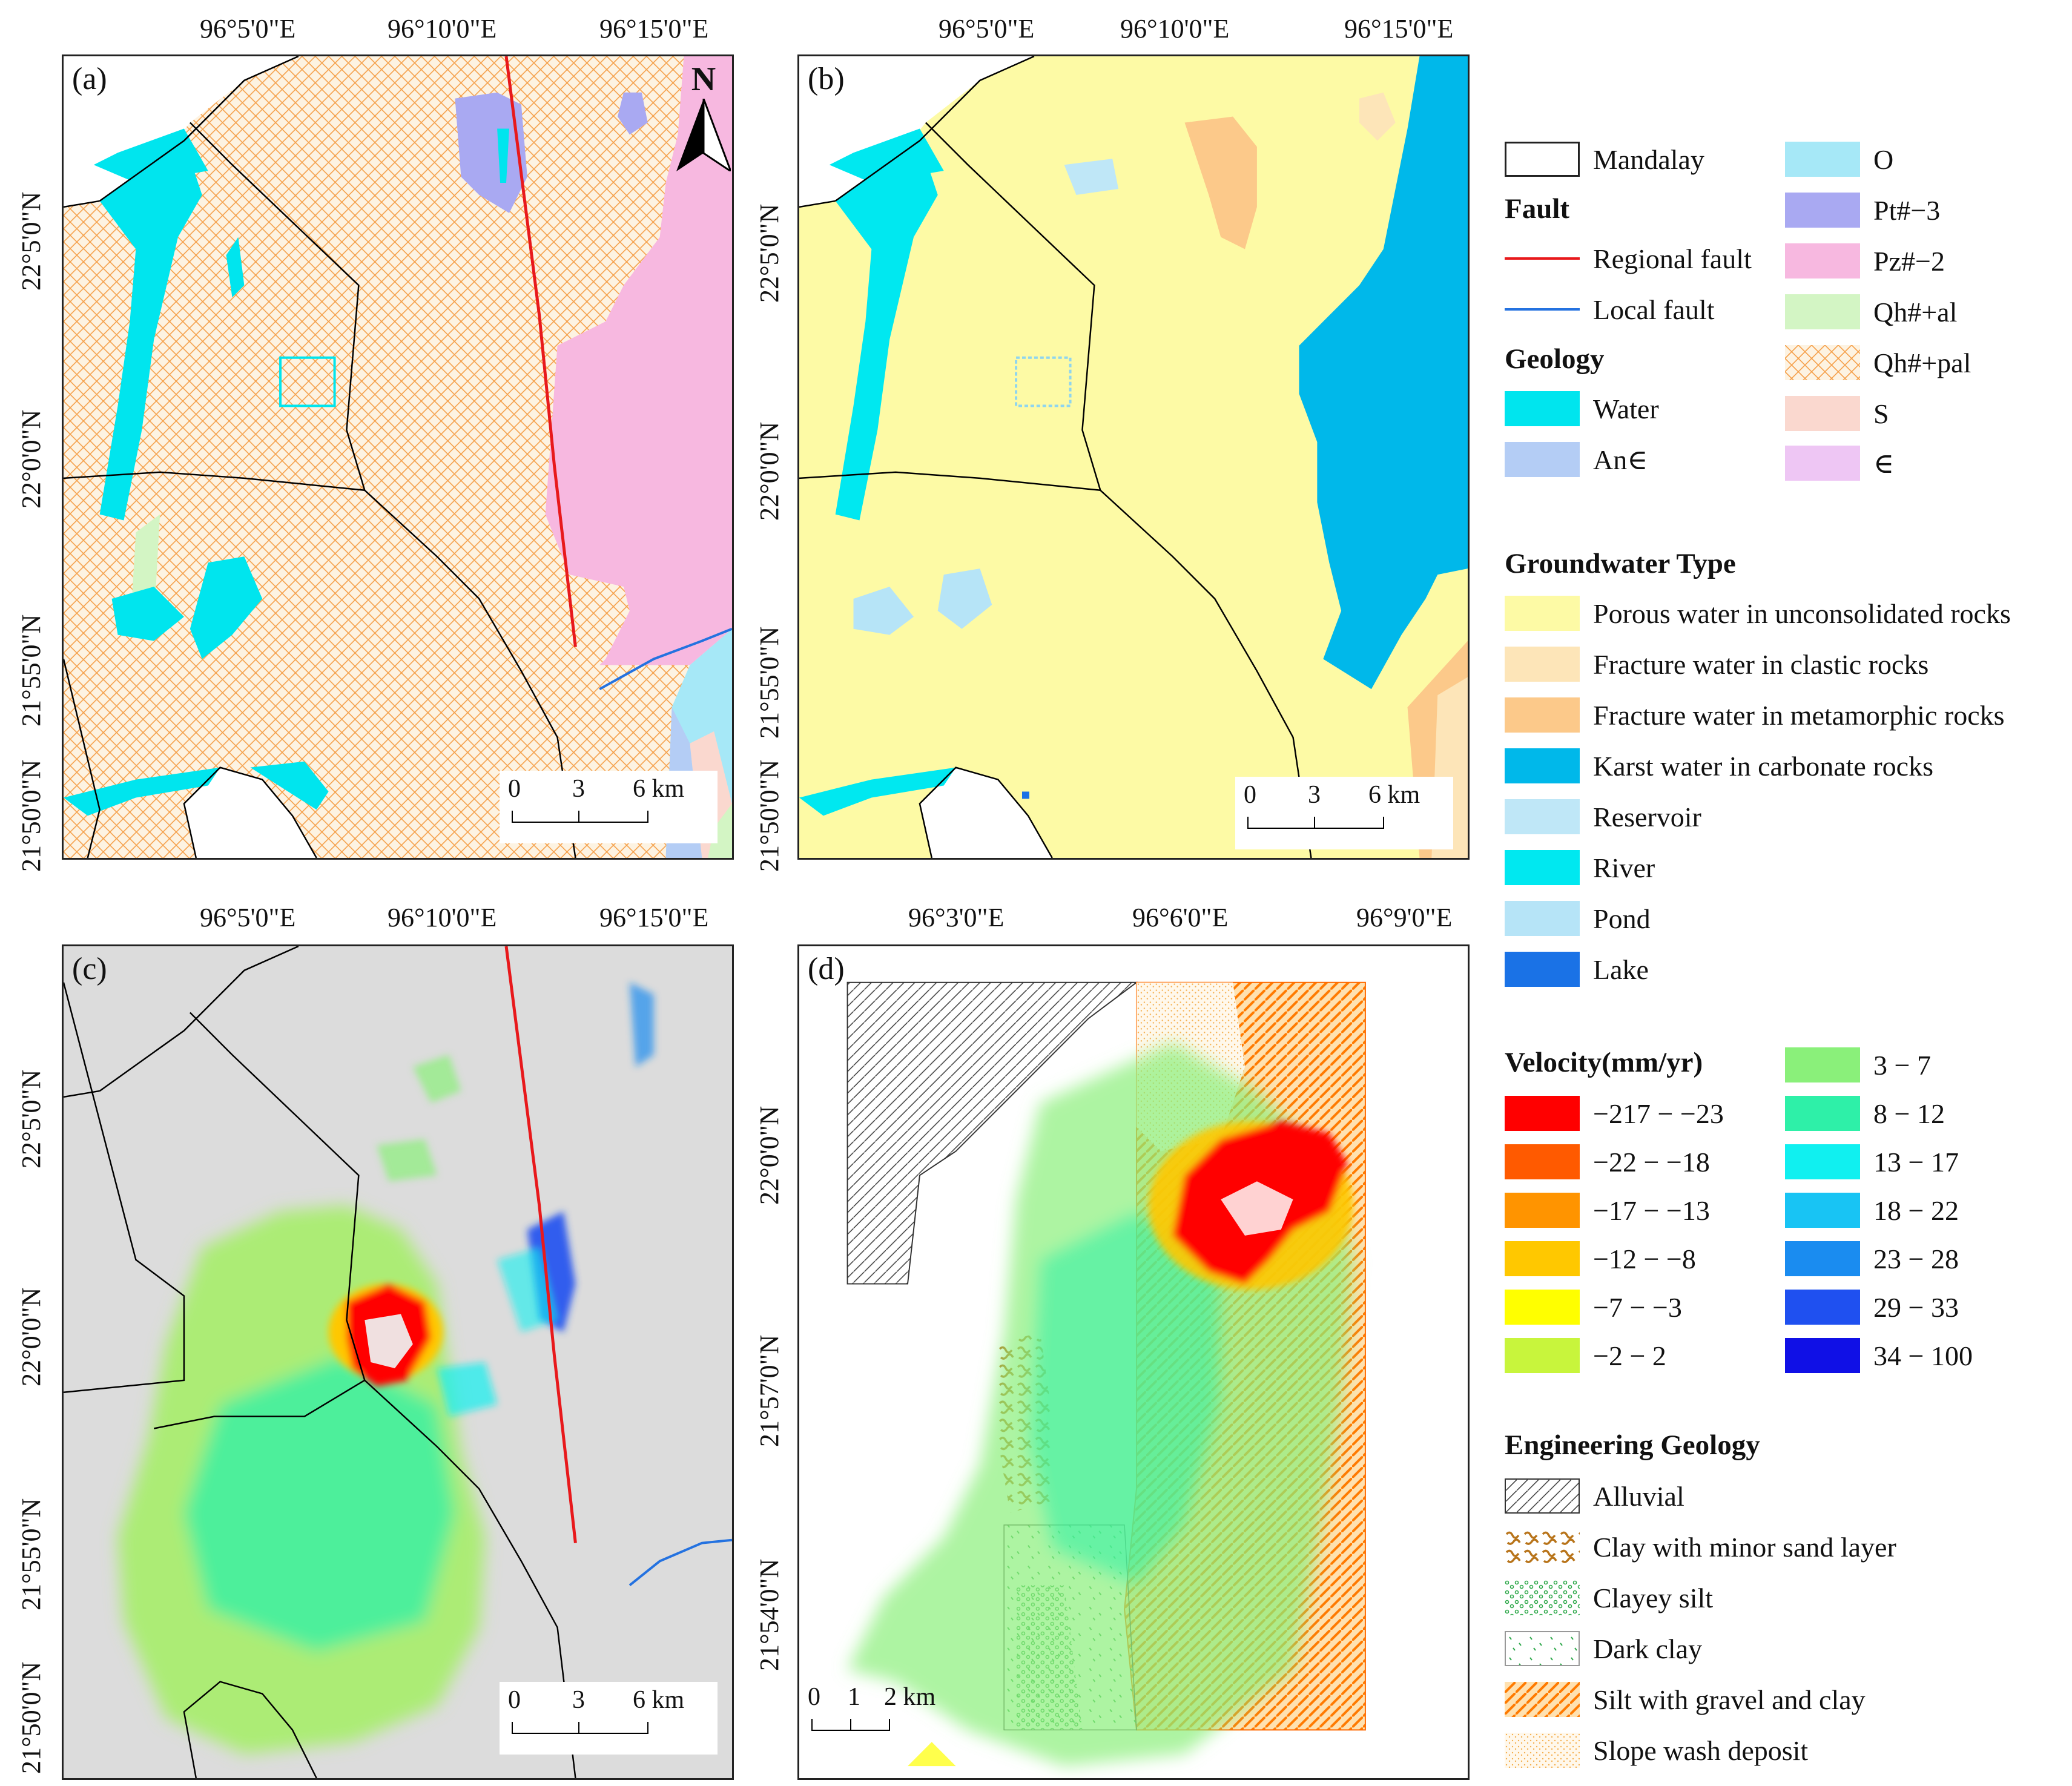 Image resolution: width=2072 pixels, height=1786 pixels. Describe the element at coordinates (1872, 1258) in the screenshot. I see `legend-vel-11: 23 − 28` at that location.